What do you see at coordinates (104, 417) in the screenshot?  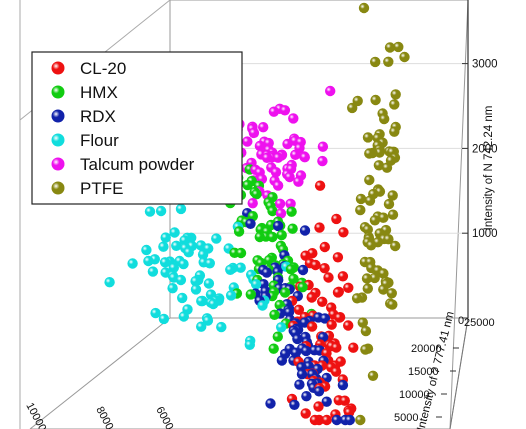 I see `x-tick-label: 8000` at bounding box center [104, 417].